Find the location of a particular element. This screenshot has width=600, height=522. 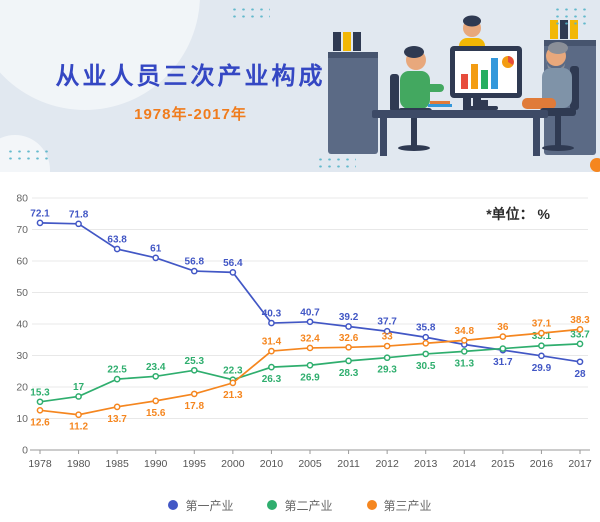

legend-item: 第二产业 is located at coordinates (300, 505).